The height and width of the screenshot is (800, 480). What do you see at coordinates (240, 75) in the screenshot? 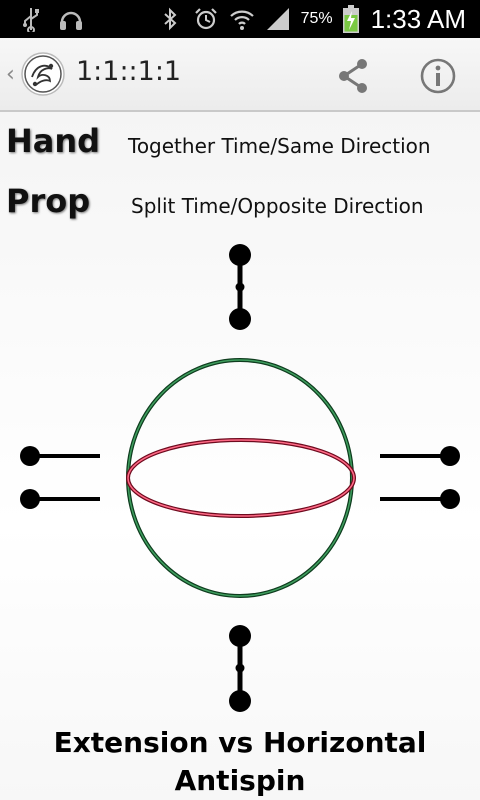
I see `action-bar: ‹ 1:1::1:1` at bounding box center [240, 75].